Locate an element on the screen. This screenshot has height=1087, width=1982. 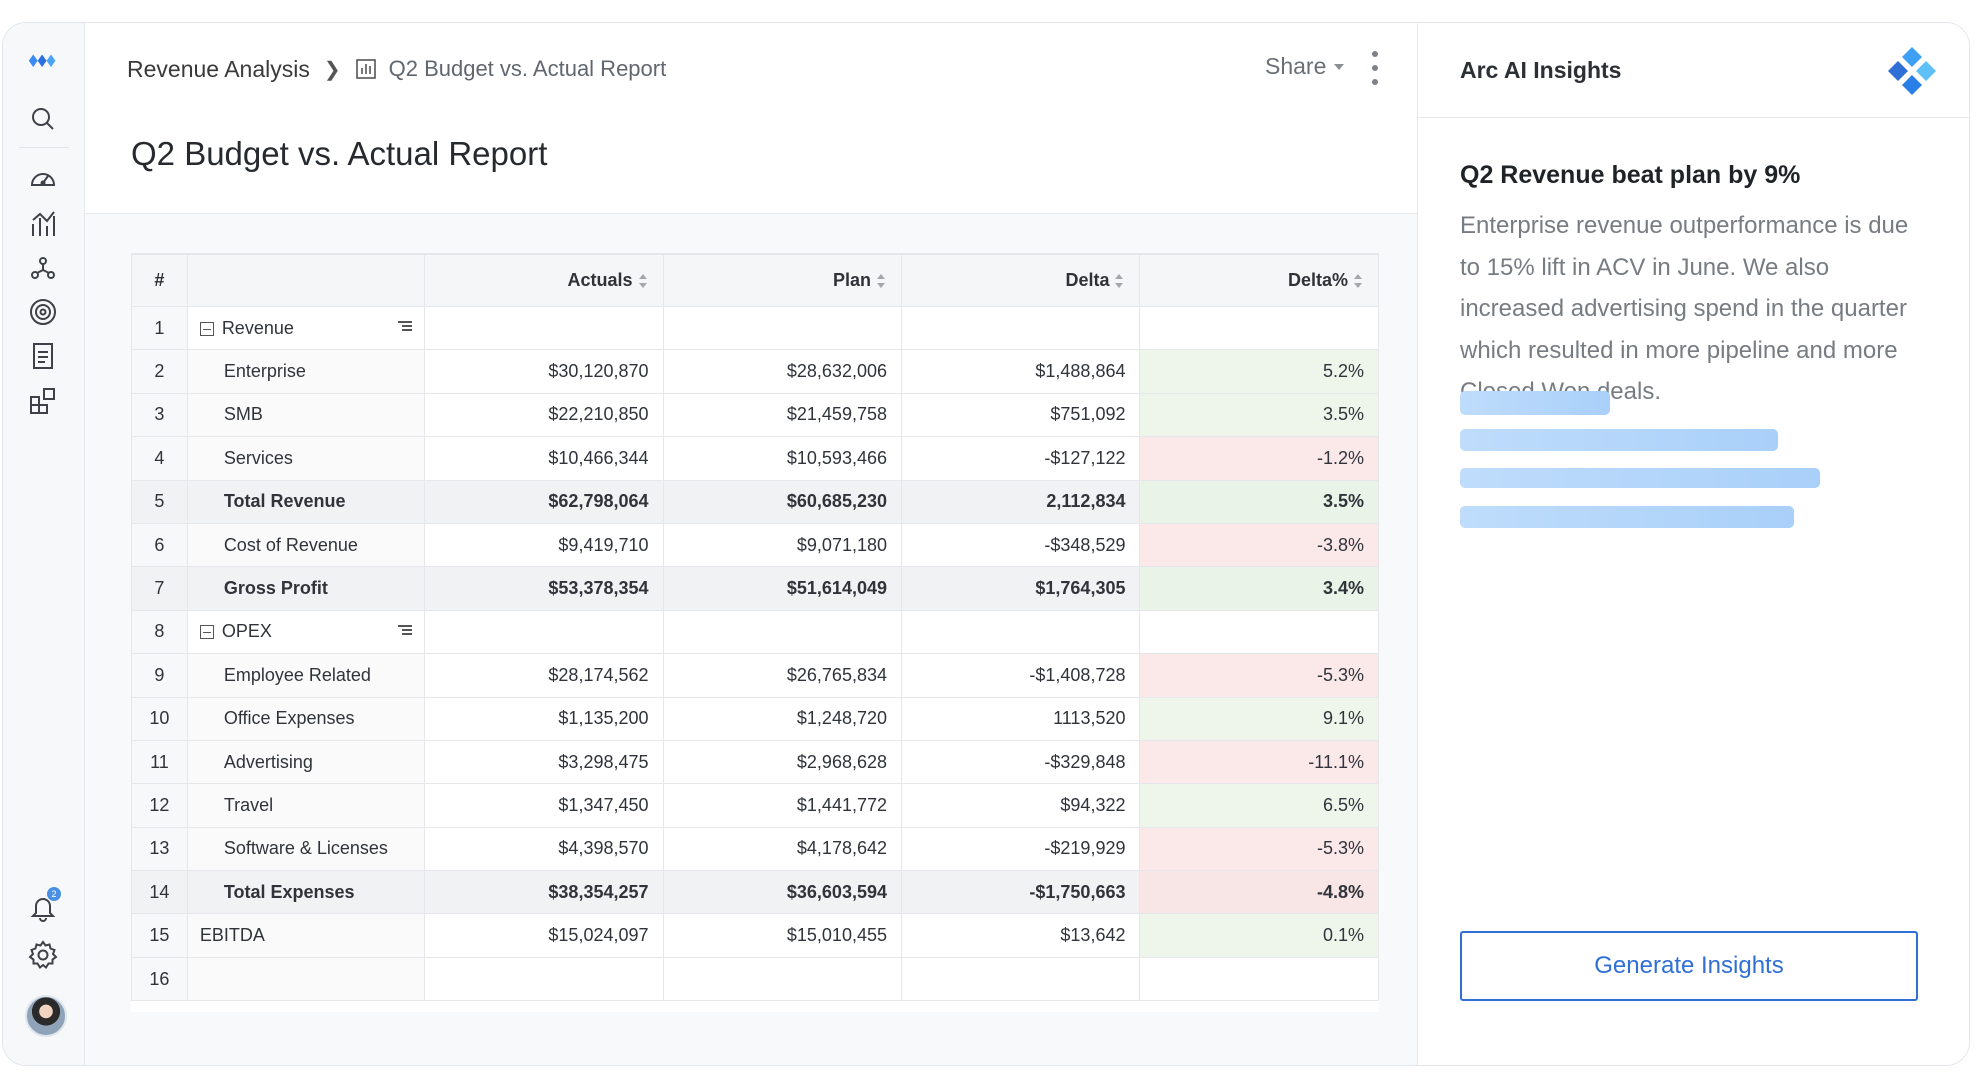
cell-plan: $21,459,758 is located at coordinates (782, 415).